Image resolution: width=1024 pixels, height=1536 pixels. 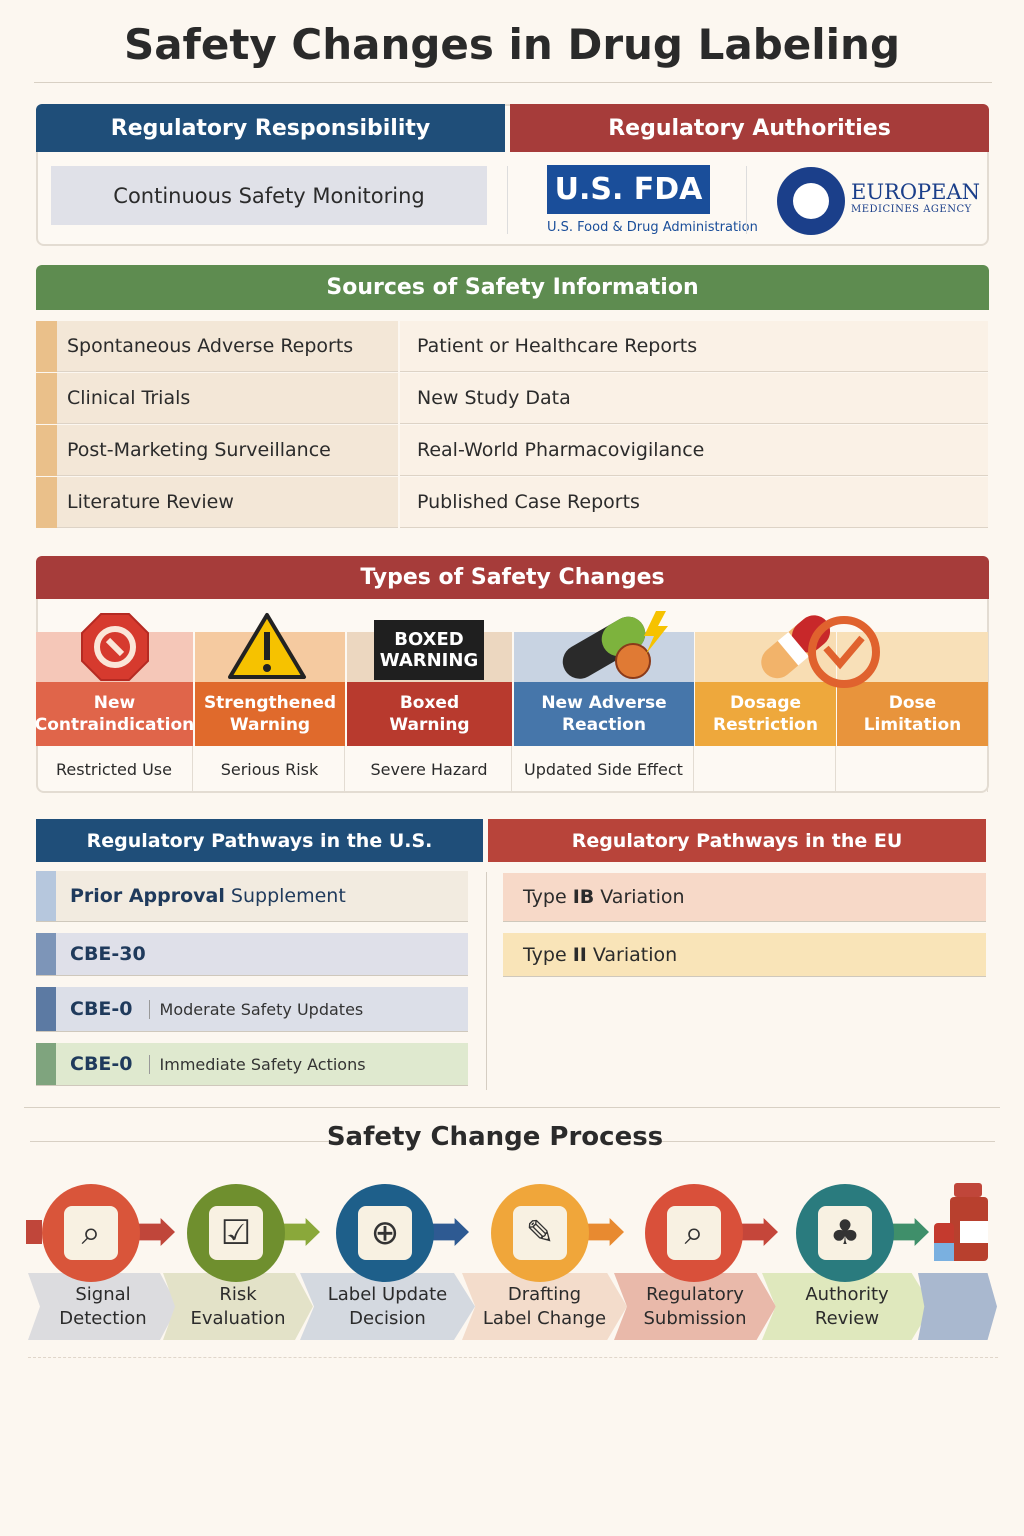 I want to click on source-name: Post-Marketing Surveillance, so click(x=199, y=450).